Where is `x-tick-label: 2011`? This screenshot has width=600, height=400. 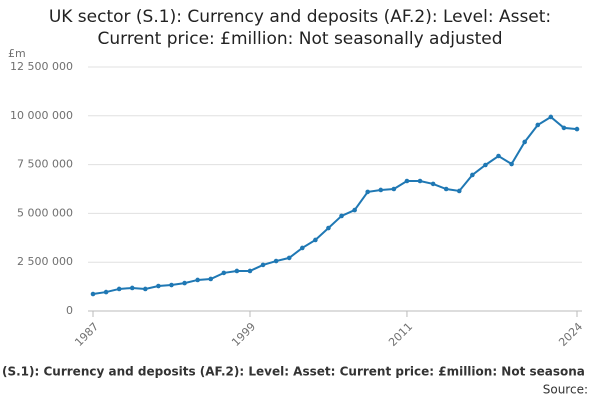
x-tick-label: 2011 is located at coordinates (400, 334).